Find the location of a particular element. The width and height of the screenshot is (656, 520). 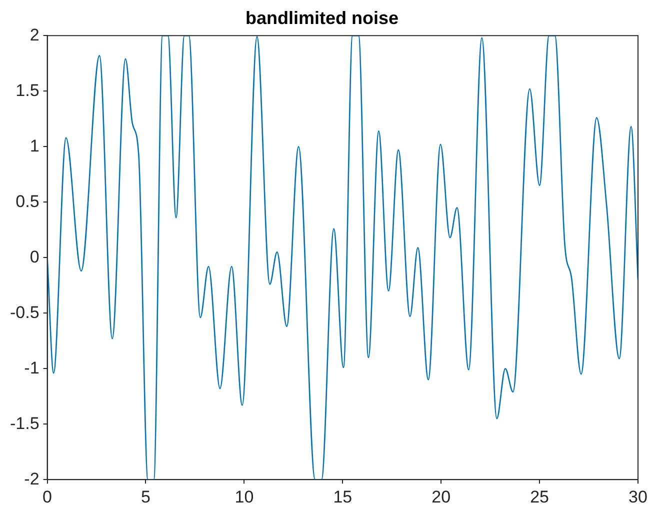

x-tick-label: 20 is located at coordinates (441, 496).